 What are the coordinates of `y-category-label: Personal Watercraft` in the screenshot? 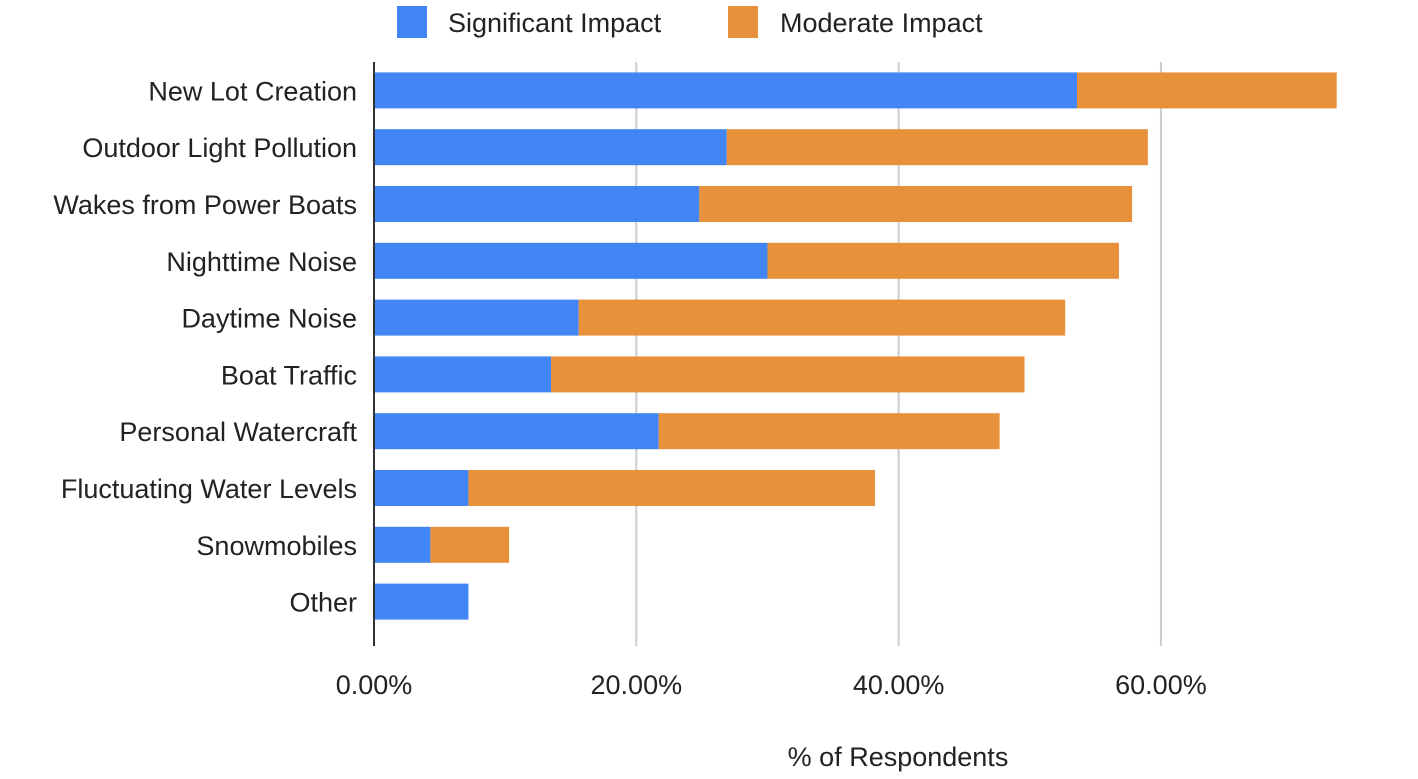 It's located at (238, 432).